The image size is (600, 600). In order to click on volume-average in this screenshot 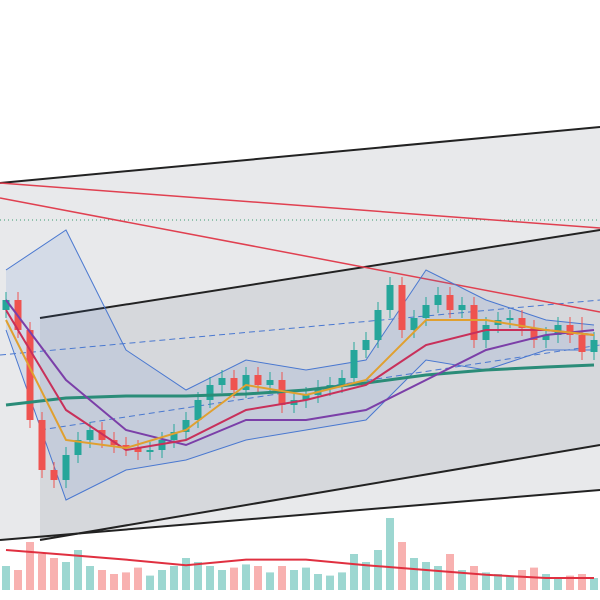, I will do `click(299, 564)`.